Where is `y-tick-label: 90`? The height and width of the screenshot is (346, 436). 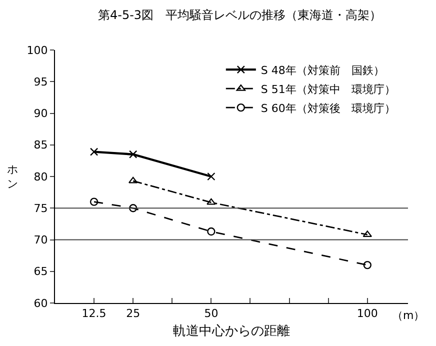
y-tick-label: 90 is located at coordinates (41, 113).